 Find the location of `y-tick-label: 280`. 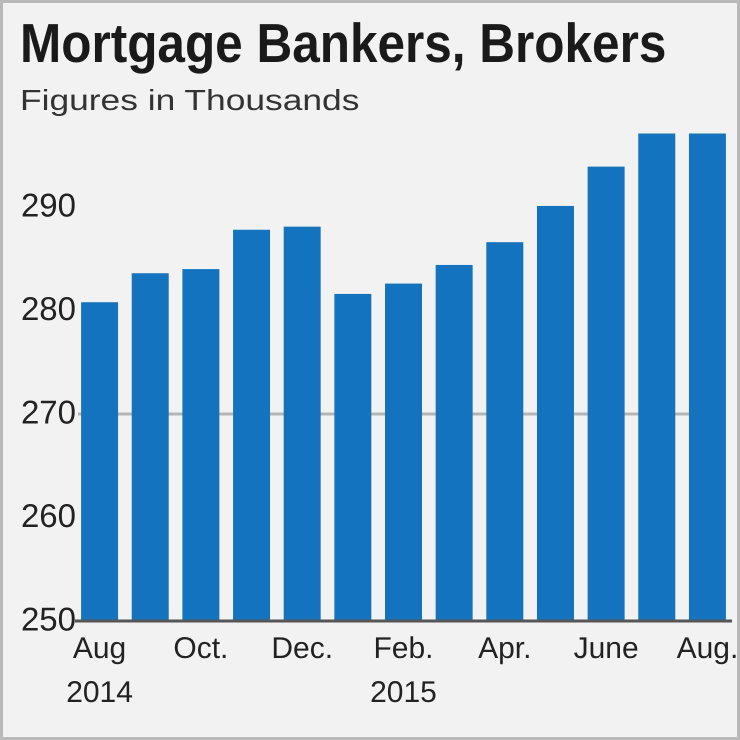

y-tick-label: 280 is located at coordinates (48, 308).